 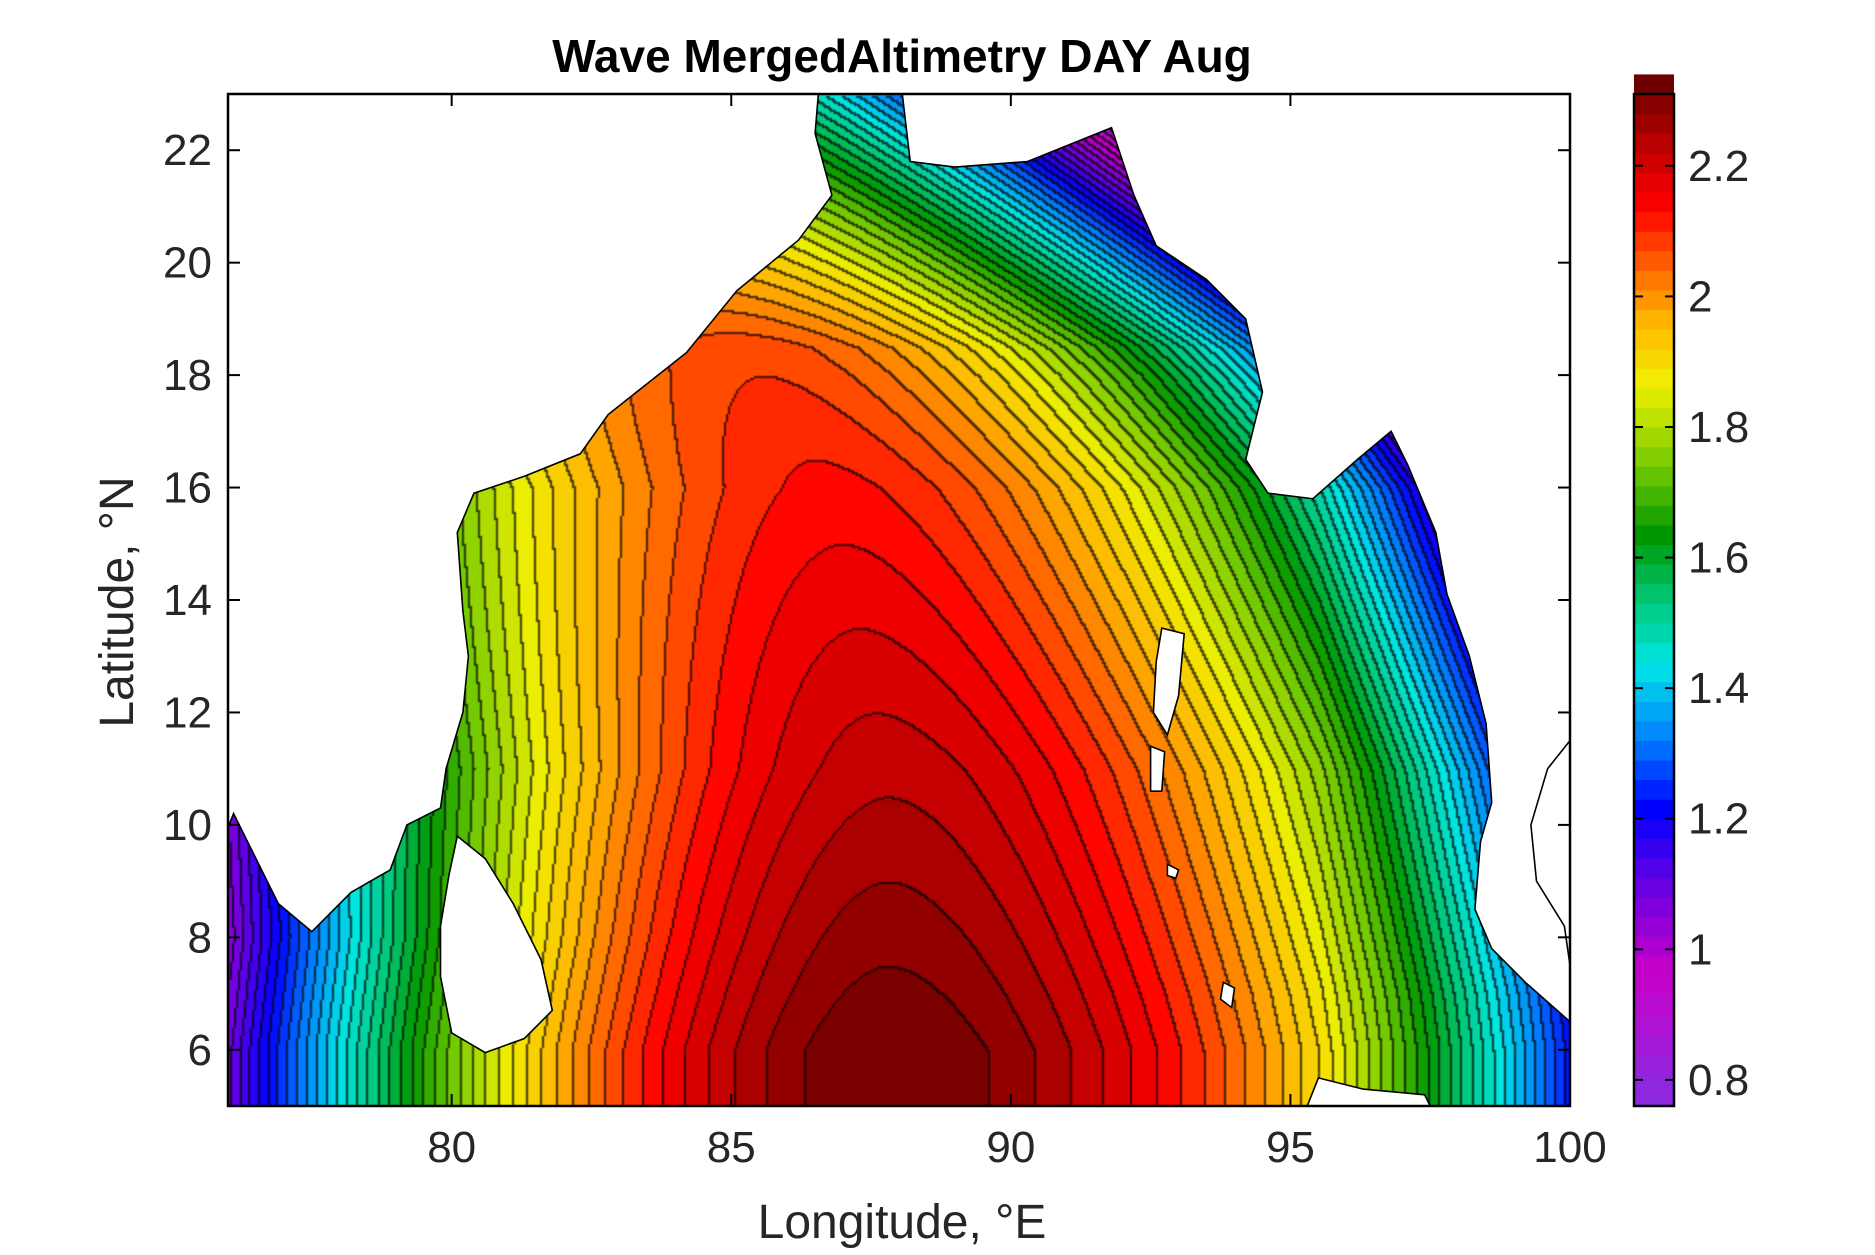 I want to click on y-tick-label: 8, so click(x=200, y=937).